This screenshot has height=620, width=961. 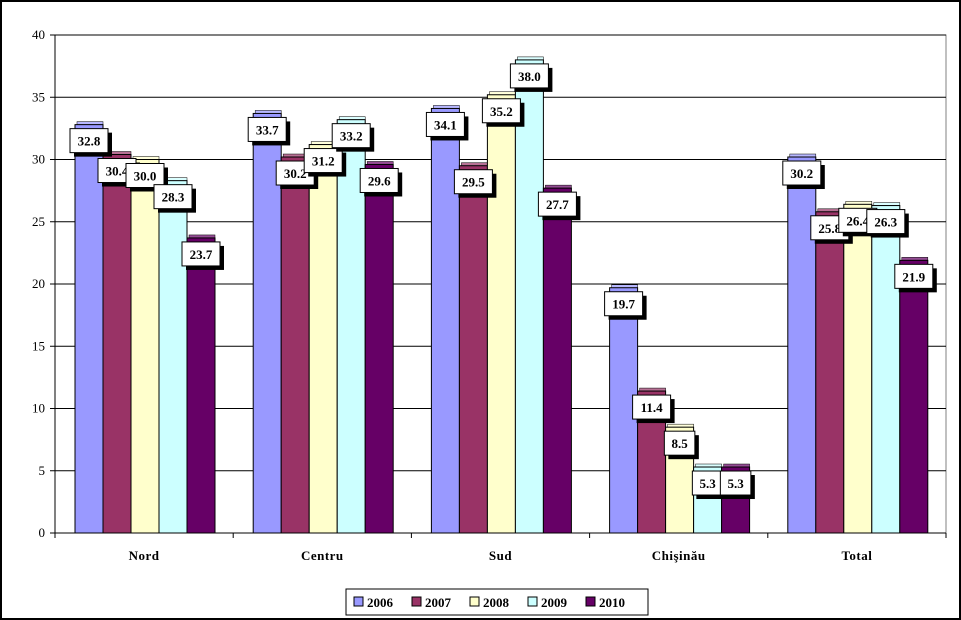 What do you see at coordinates (42, 470) in the screenshot?
I see `y-tick-label: 5` at bounding box center [42, 470].